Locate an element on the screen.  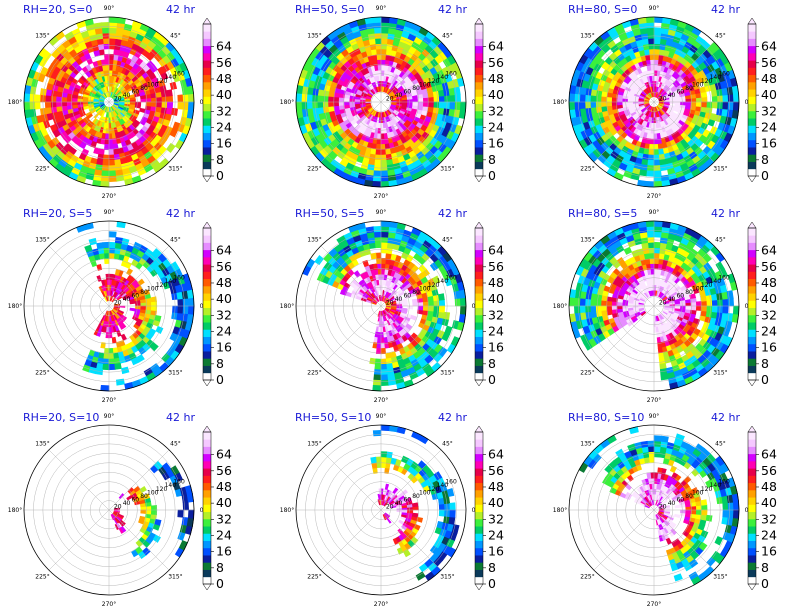
angle-tick-label: 225° is located at coordinates (587, 372).